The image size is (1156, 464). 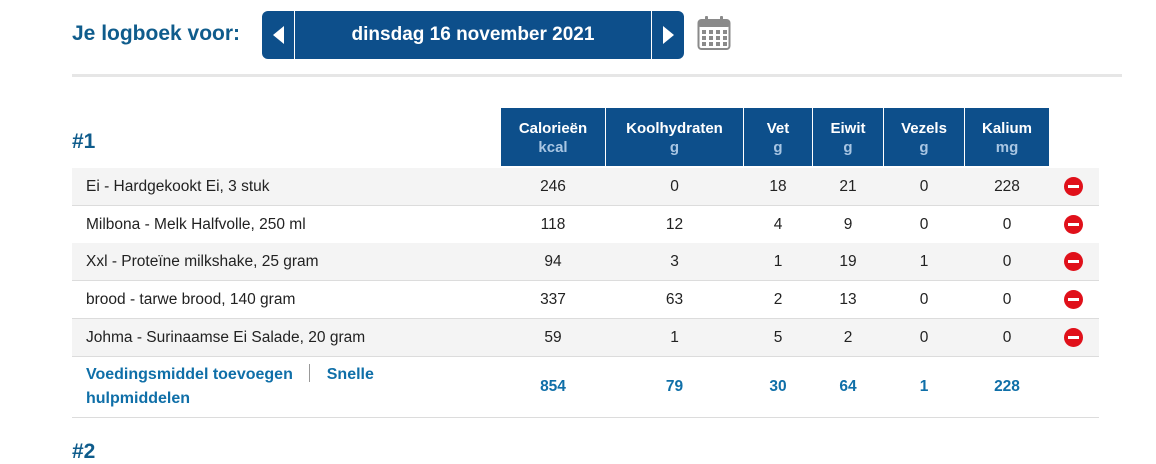 What do you see at coordinates (848, 299) in the screenshot?
I see `protein-value: 13` at bounding box center [848, 299].